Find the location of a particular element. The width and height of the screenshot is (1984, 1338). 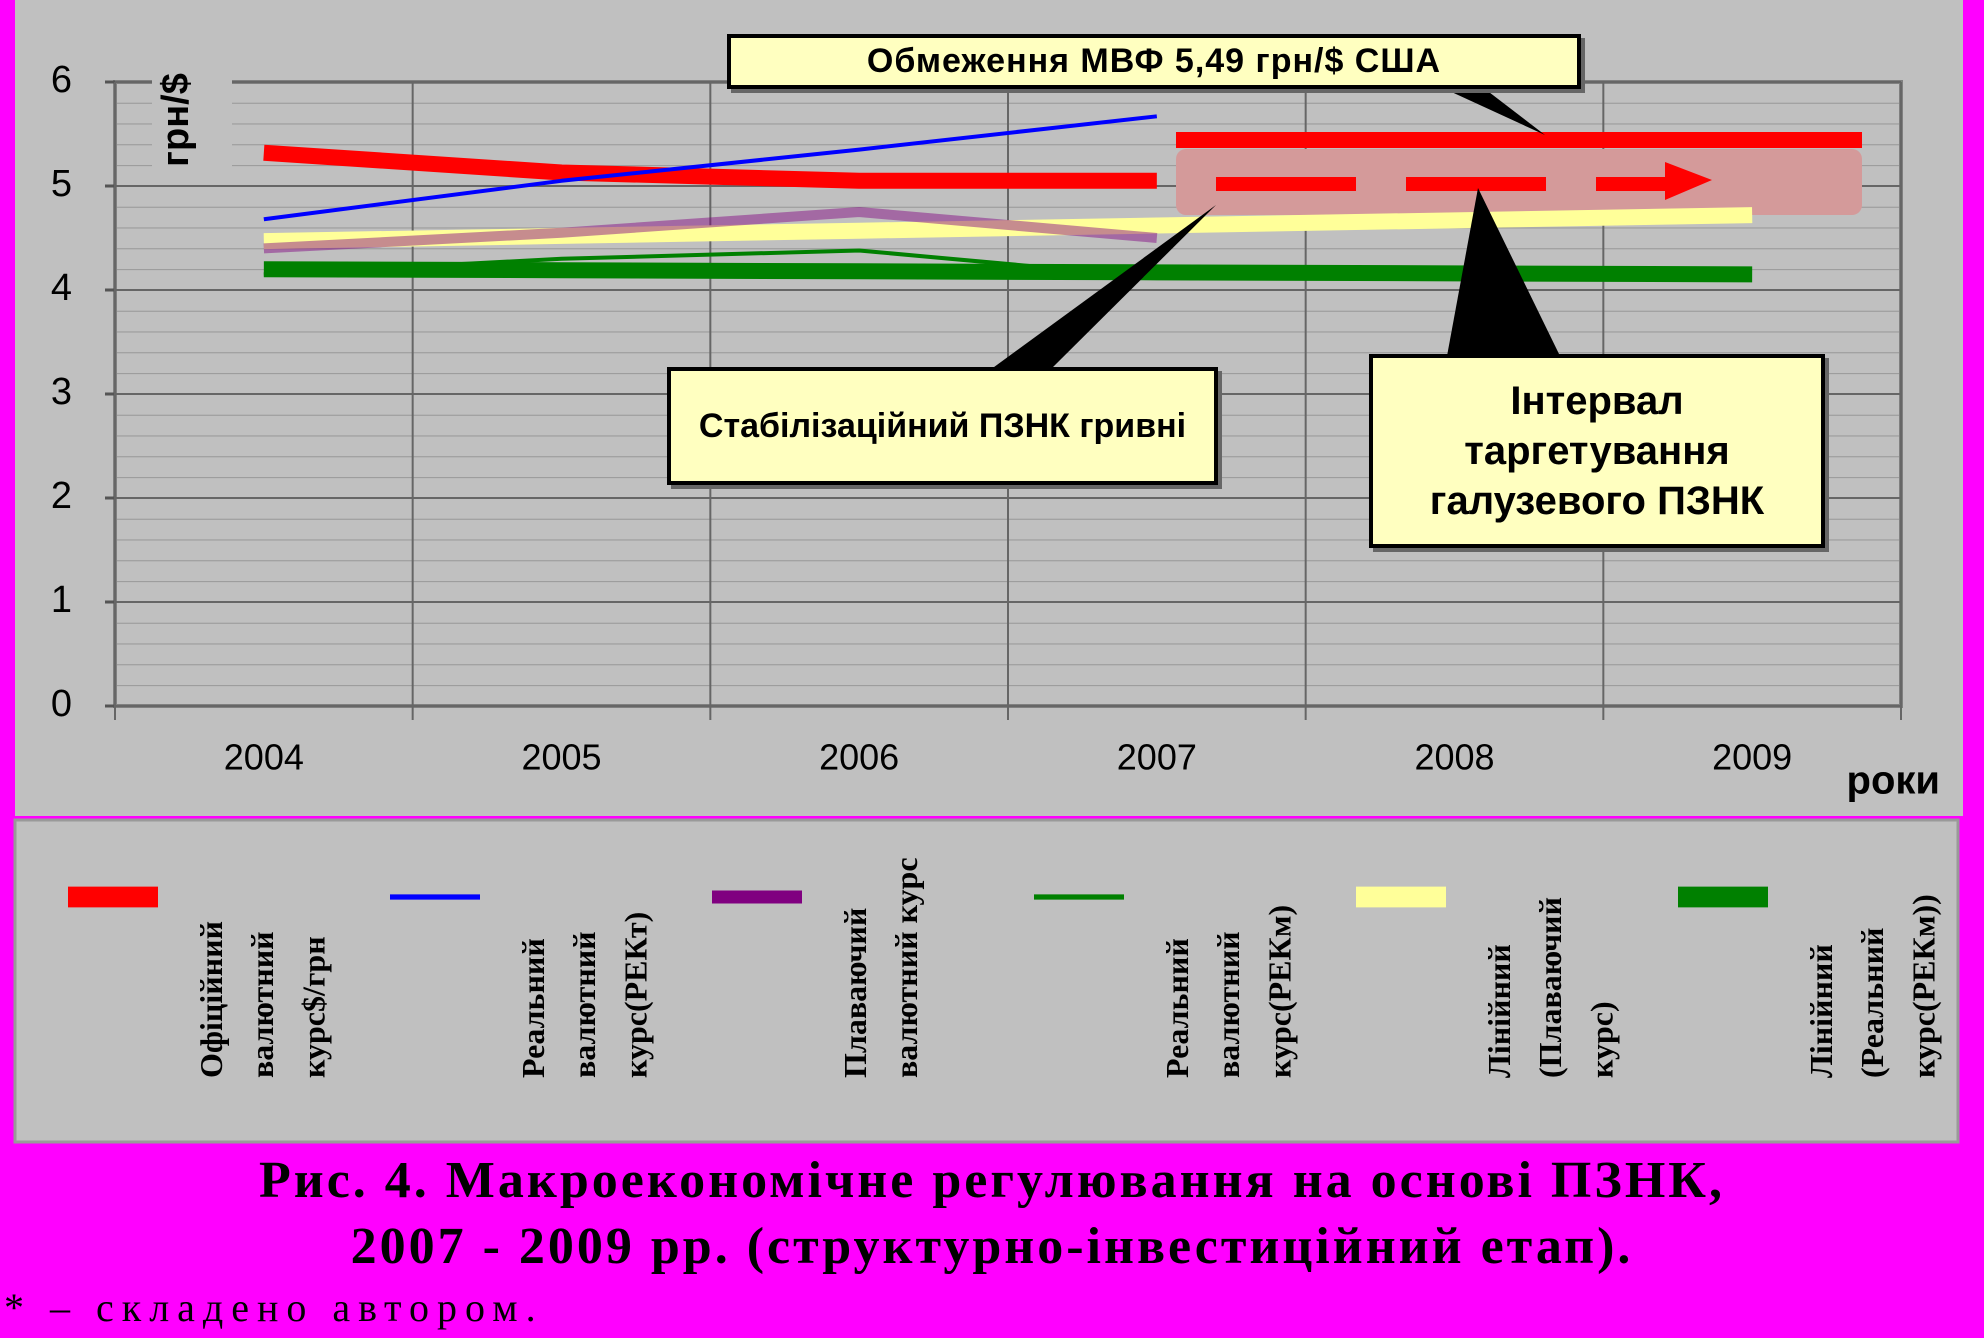

y-label-bg is located at coordinates (192, 118).